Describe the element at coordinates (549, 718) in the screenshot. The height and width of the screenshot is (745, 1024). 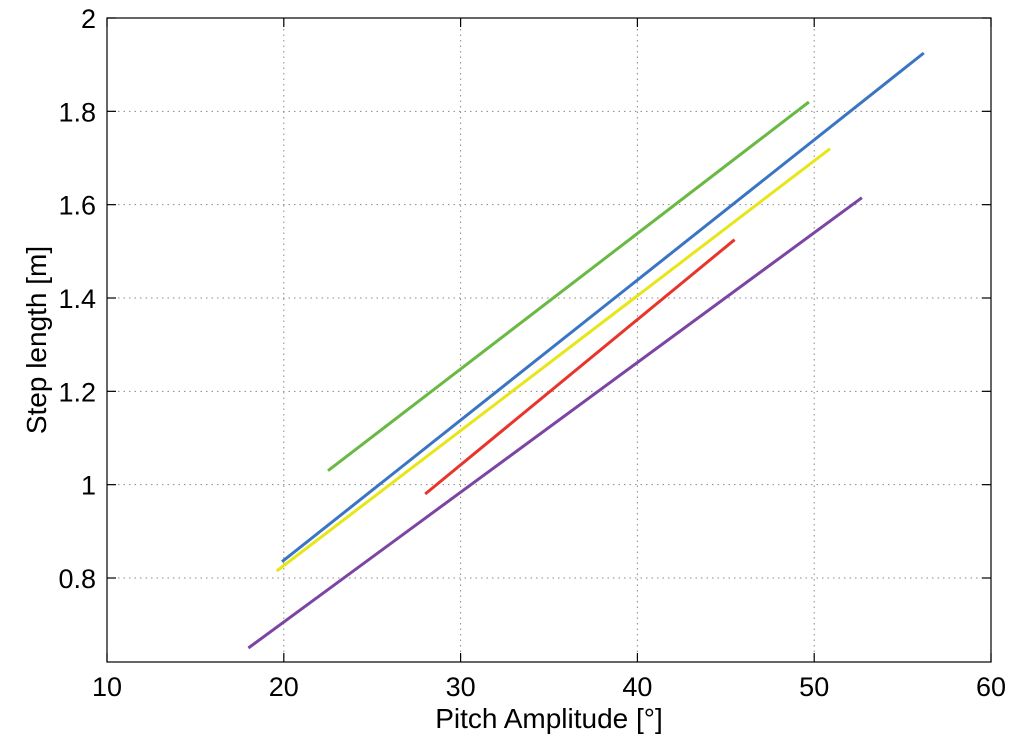
I see `x-axis-label: Pitch Amplitude [°]` at that location.